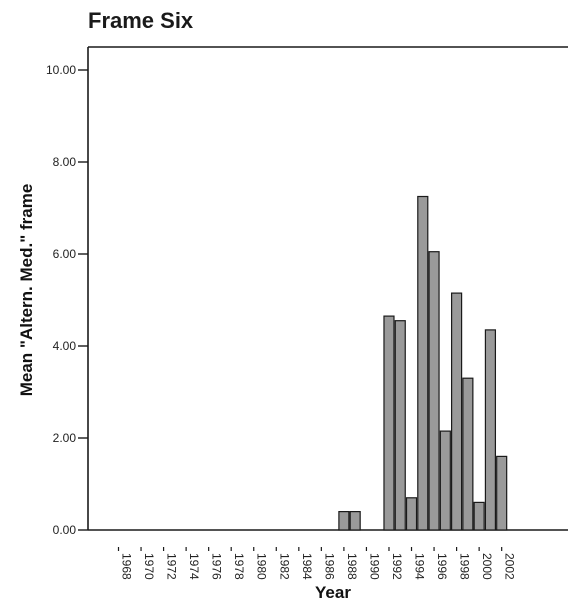  I want to click on bar-1994, so click(411, 514).